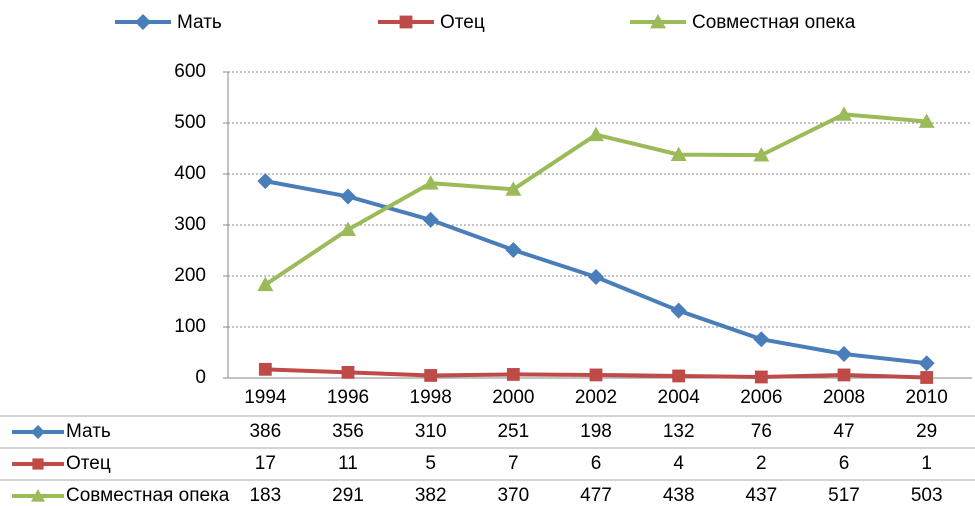 This screenshot has height=506, width=975. Describe the element at coordinates (596, 495) in the screenshot. I see `table-cell: 477` at that location.